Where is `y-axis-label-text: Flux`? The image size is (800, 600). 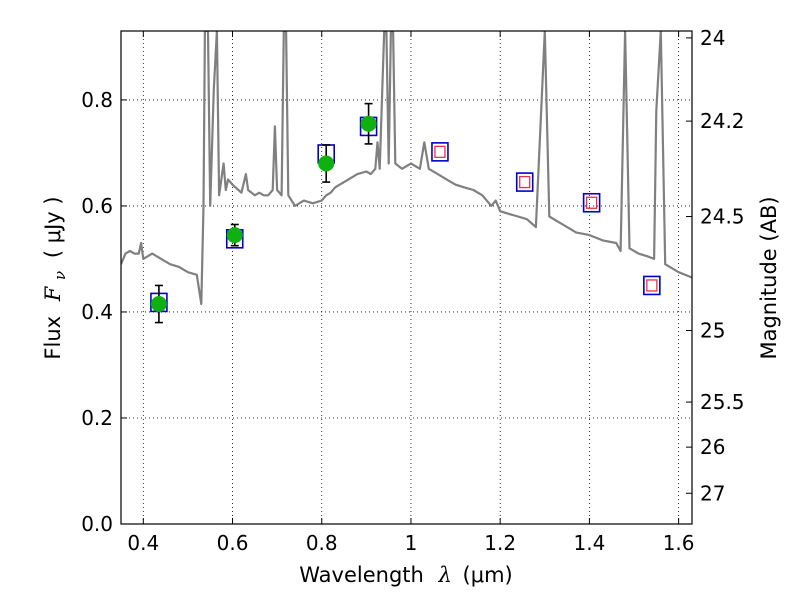
y-axis-label-text: Flux is located at coordinates (53, 338).